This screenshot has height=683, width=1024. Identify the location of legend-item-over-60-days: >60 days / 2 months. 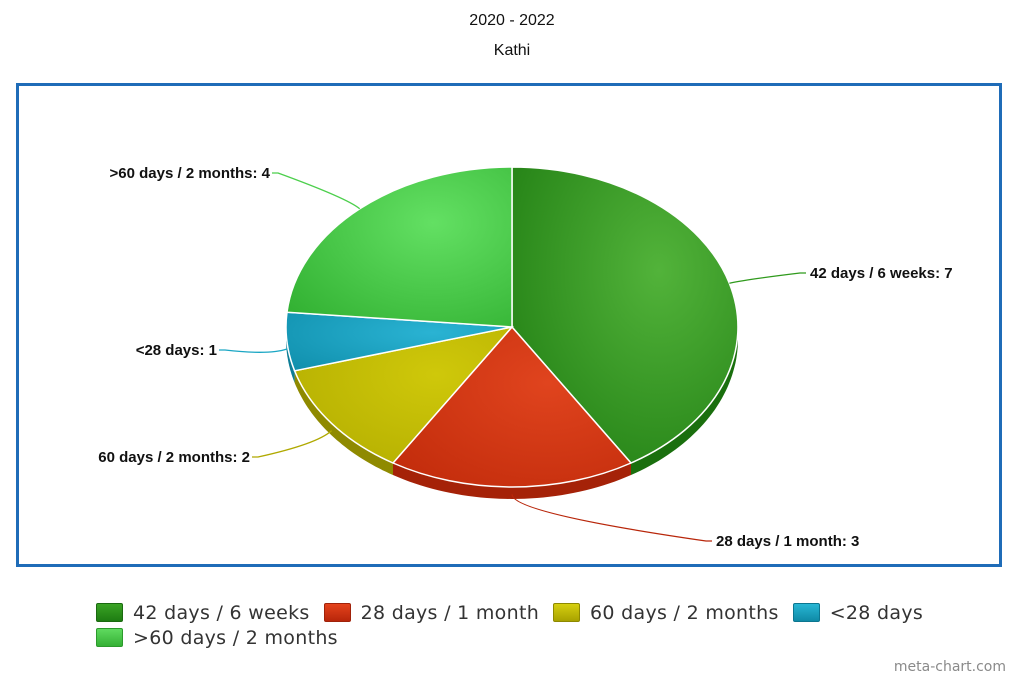
(217, 638).